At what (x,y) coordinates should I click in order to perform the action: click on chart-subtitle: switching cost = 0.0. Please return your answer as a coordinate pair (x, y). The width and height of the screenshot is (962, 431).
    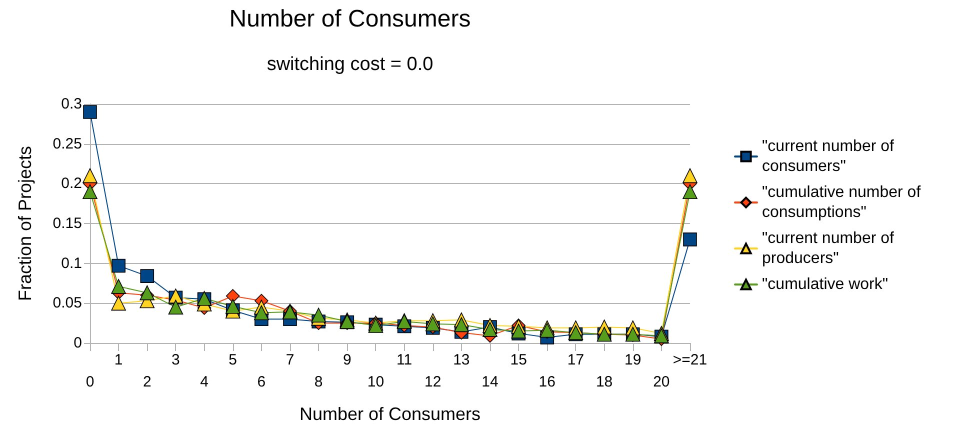
    Looking at the image, I should click on (350, 64).